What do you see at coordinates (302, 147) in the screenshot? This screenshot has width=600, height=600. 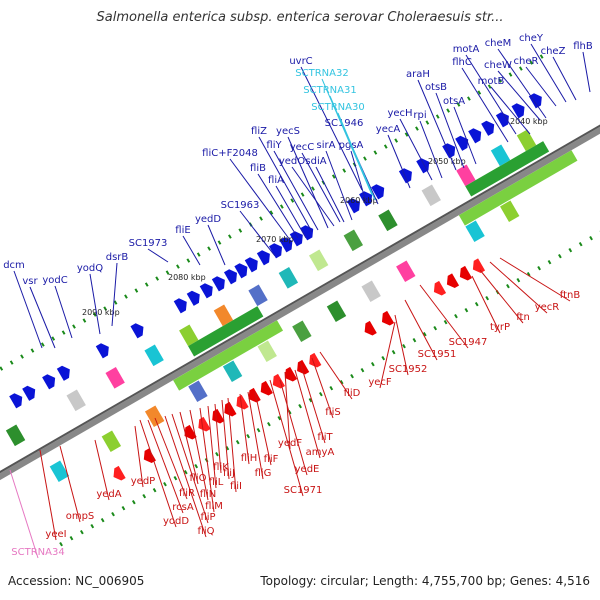 I see `forward-gene-label-text: yecC` at bounding box center [302, 147].